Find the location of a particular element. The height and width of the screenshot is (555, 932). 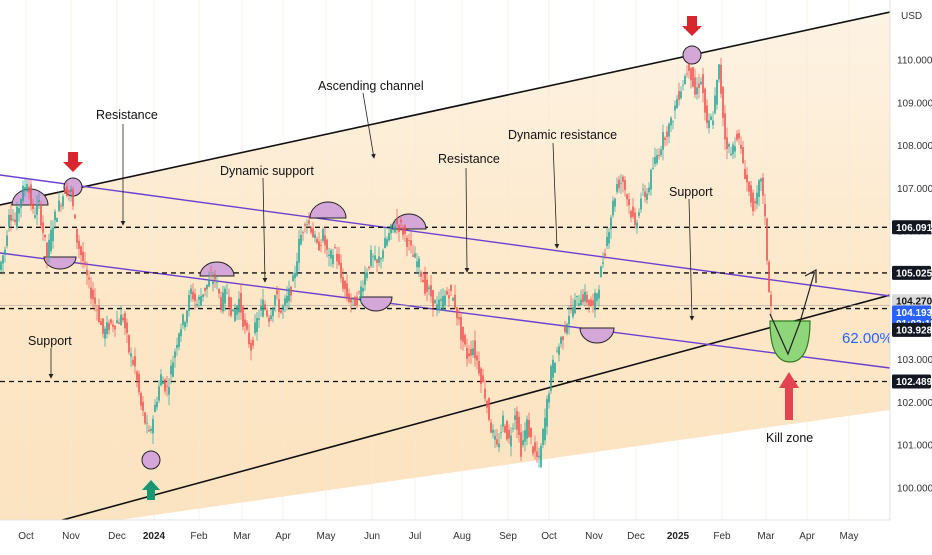

touch-marker-bottom is located at coordinates (376, 304).